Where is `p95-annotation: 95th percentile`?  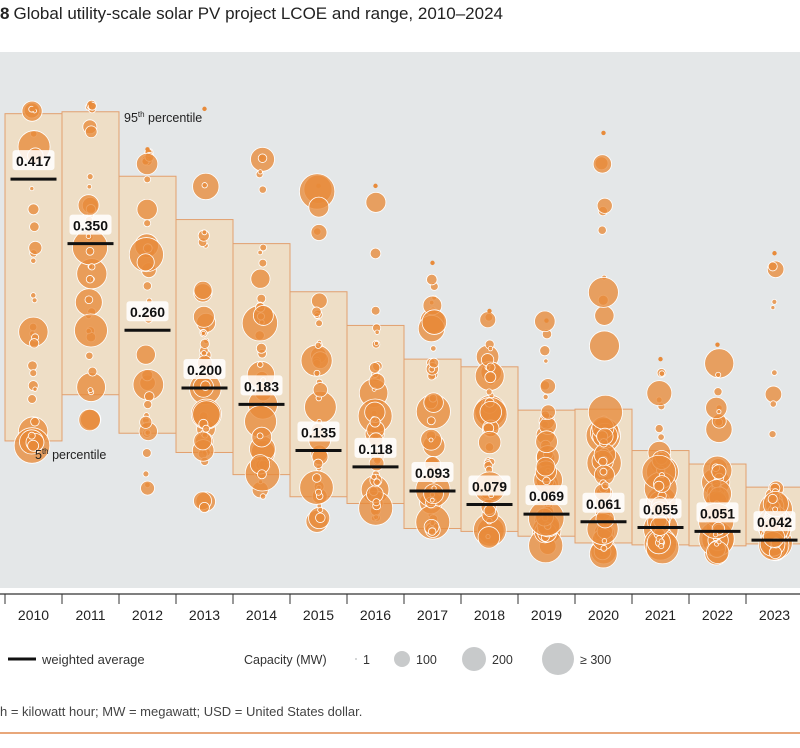 p95-annotation: 95th percentile is located at coordinates (163, 117).